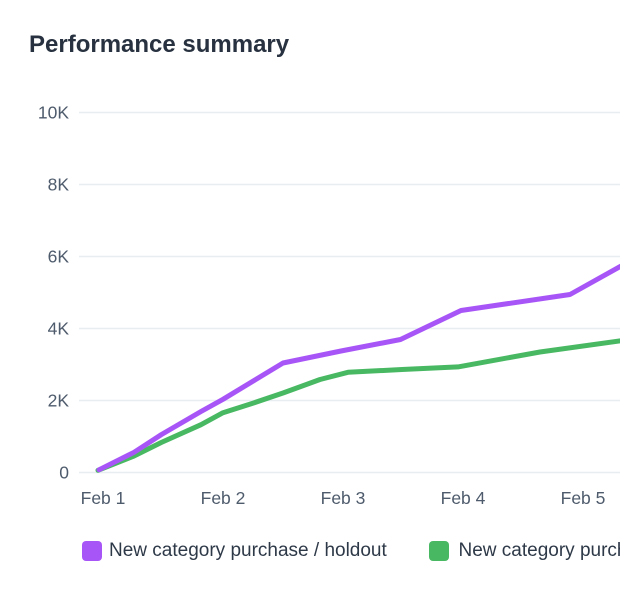 Image resolution: width=620 pixels, height=600 pixels. What do you see at coordinates (53, 113) in the screenshot?
I see `svg-text: 10K` at bounding box center [53, 113].